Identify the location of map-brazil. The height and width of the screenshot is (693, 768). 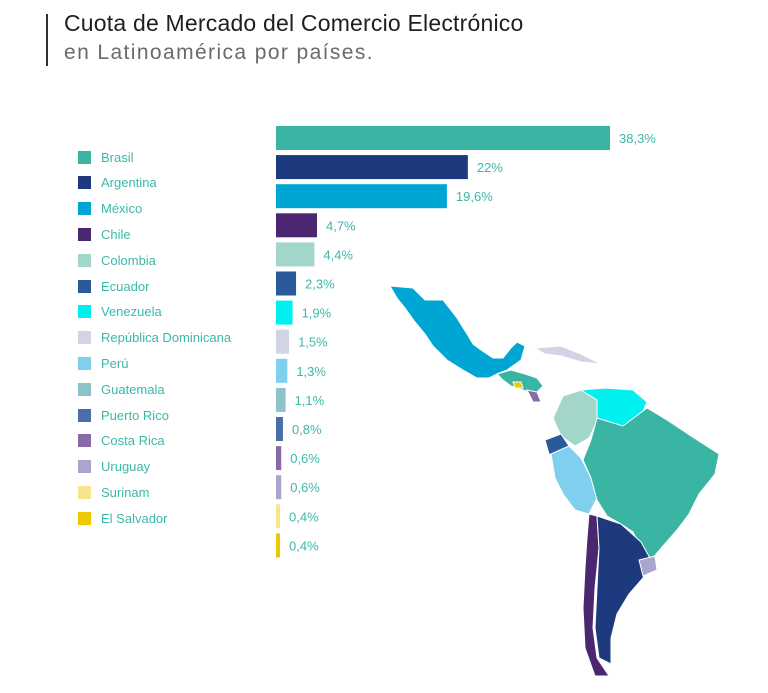
(651, 484).